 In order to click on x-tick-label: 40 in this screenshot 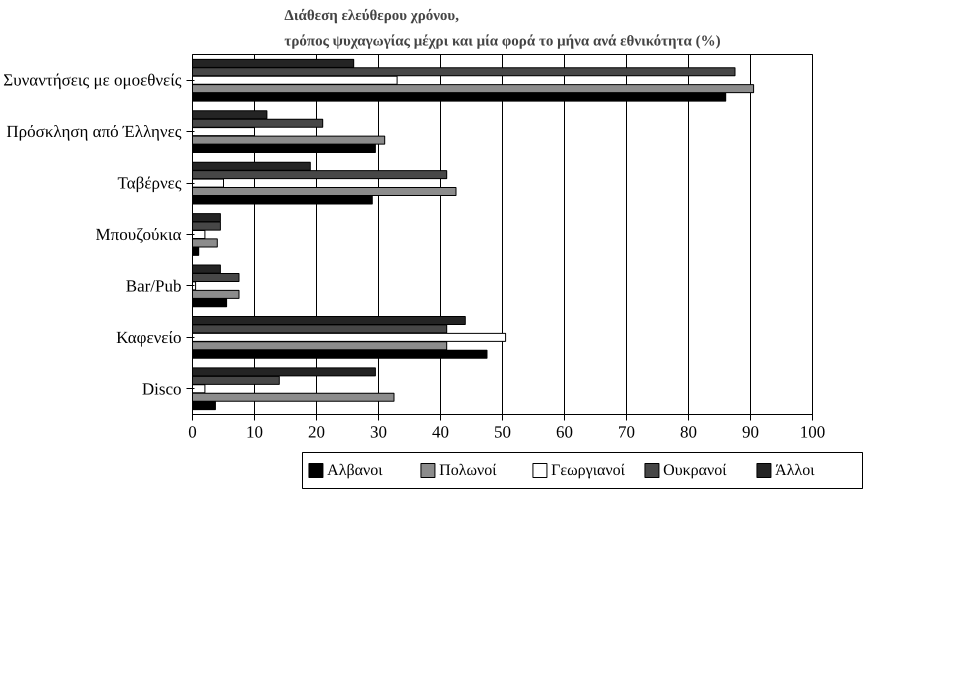, I will do `click(440, 432)`.